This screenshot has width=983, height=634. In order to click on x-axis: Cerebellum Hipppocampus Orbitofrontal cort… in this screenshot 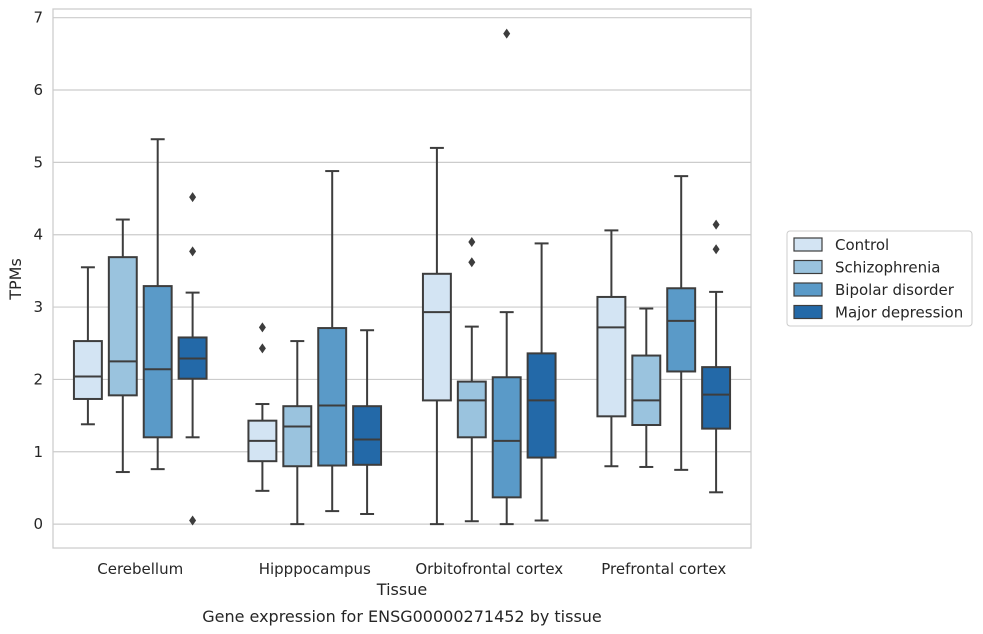, I will do `click(411, 569)`.